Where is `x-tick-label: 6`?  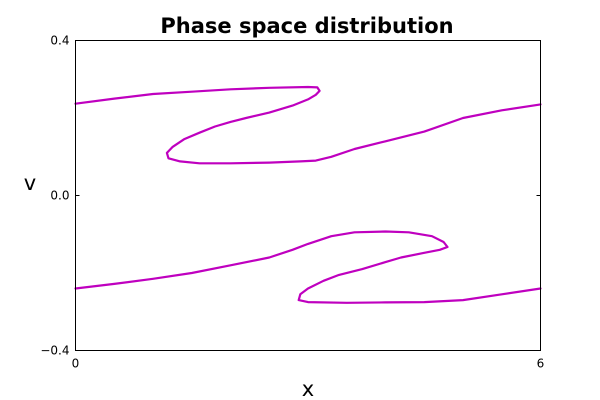
x-tick-label: 6 is located at coordinates (541, 364).